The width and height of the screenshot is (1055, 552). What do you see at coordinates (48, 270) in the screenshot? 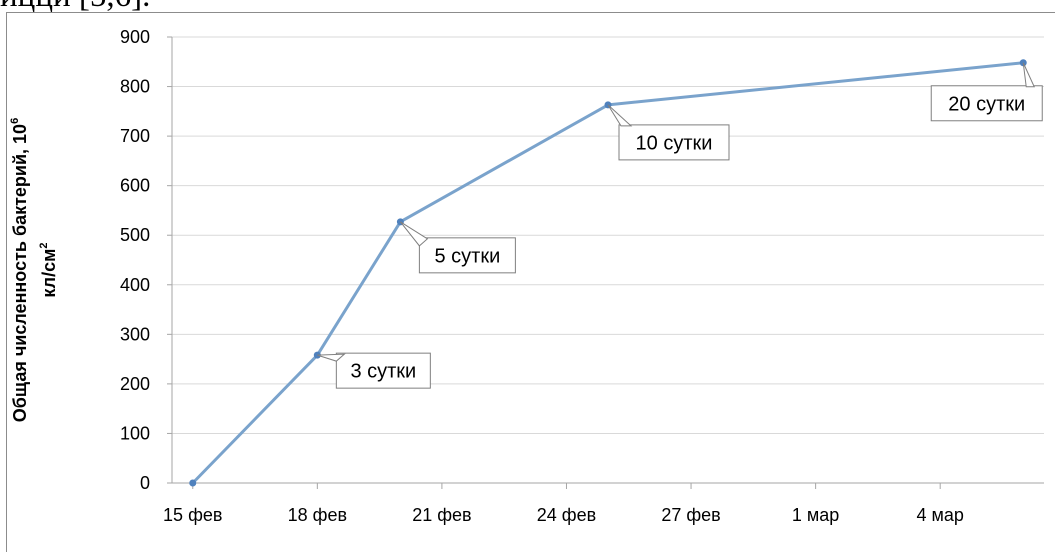
I see `y-axis-title-line2: кл/см2` at bounding box center [48, 270].